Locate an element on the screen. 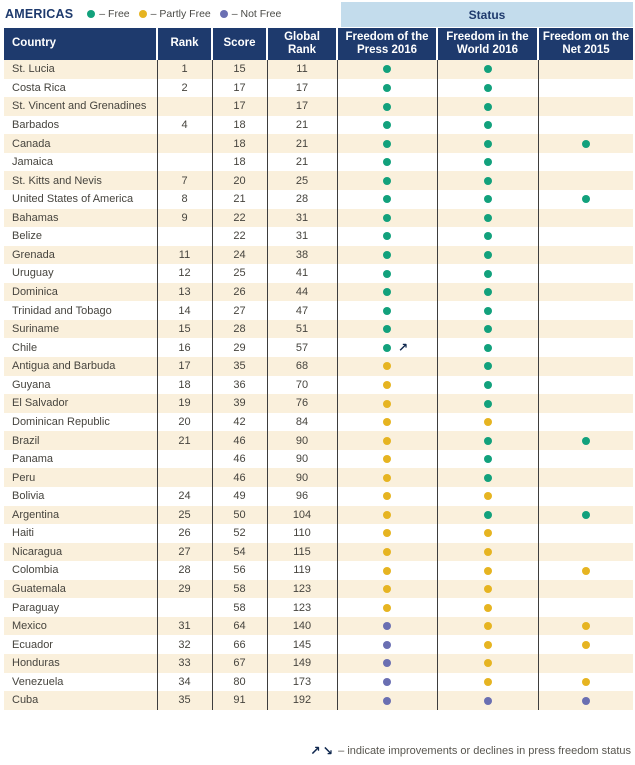  global-rank-cell: 173 is located at coordinates (301, 682).